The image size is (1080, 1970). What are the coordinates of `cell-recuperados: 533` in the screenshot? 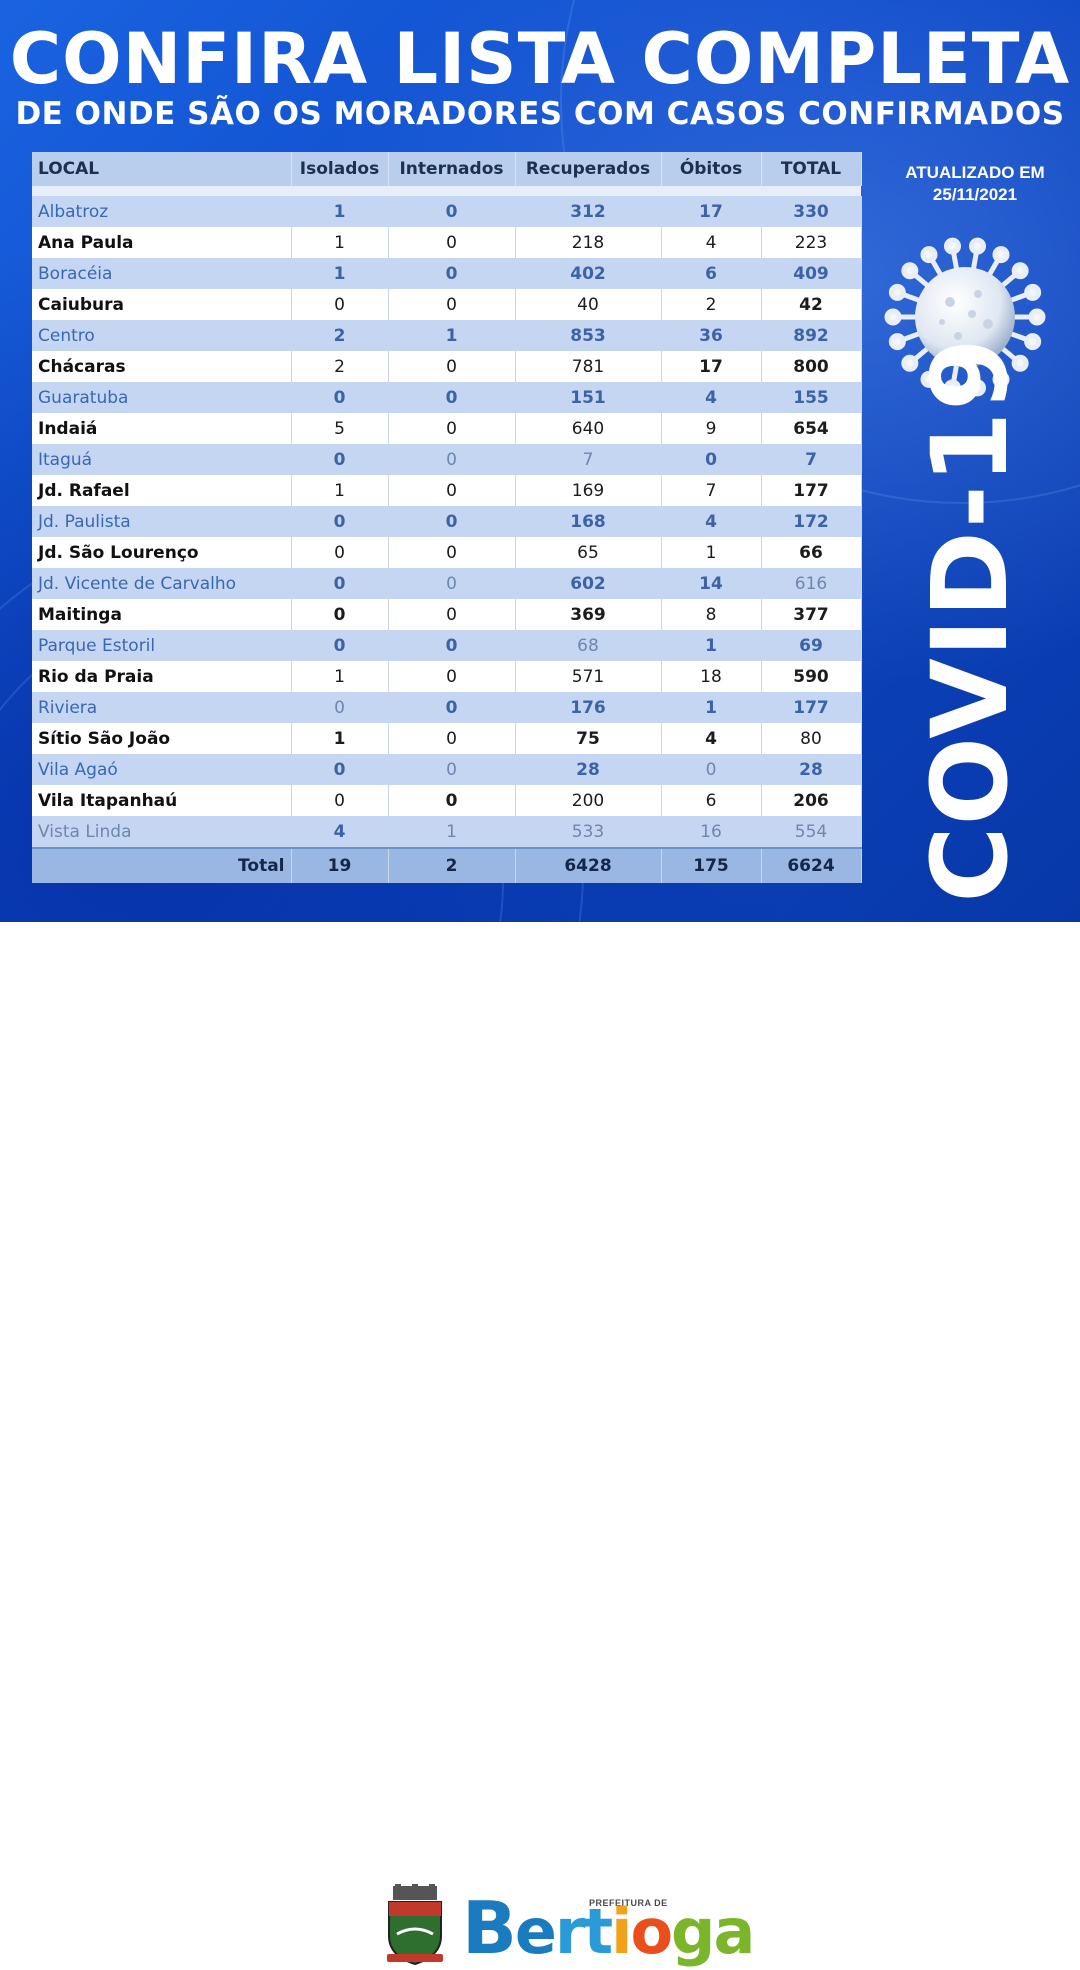 It's located at (588, 832).